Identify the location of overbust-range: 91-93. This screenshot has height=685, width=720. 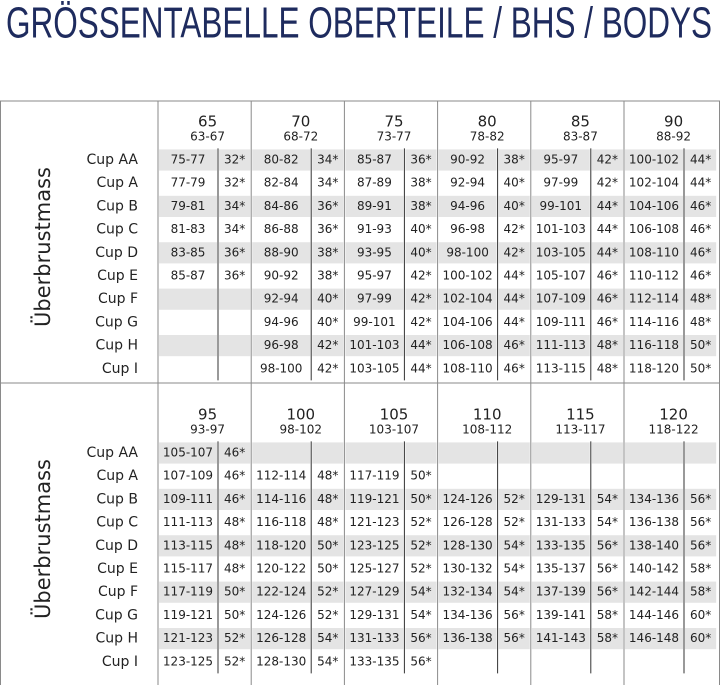
(374, 229).